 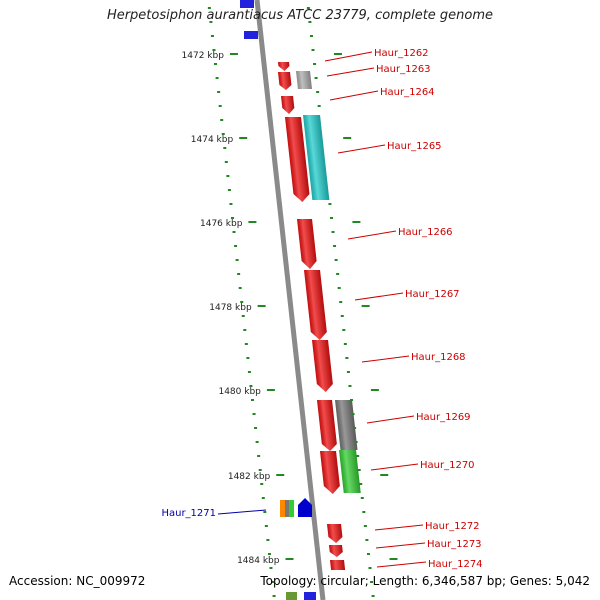 What do you see at coordinates (239, 392) in the screenshot?
I see `kbp-label: 1480 kbp` at bounding box center [239, 392].